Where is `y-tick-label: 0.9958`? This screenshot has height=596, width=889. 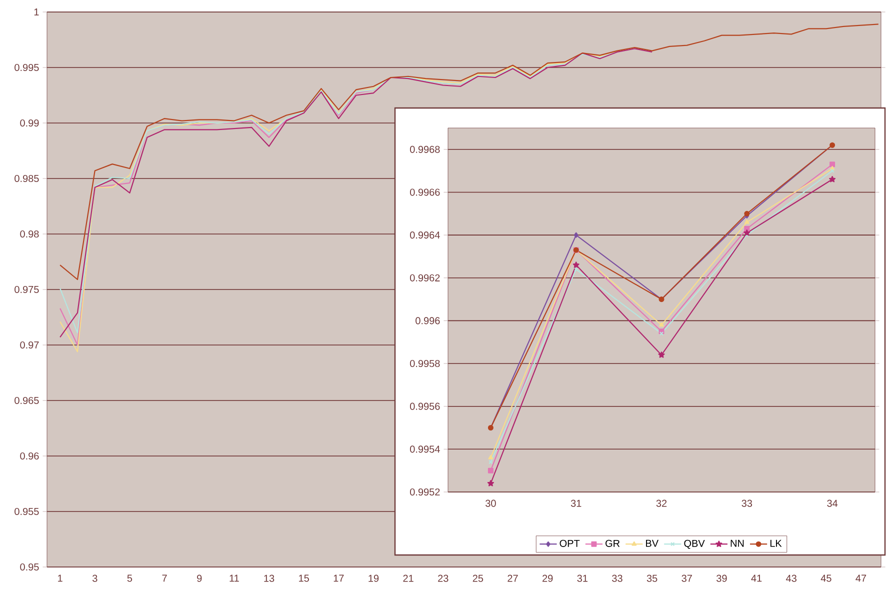
y-tick-label: 0.9958 is located at coordinates (425, 364).